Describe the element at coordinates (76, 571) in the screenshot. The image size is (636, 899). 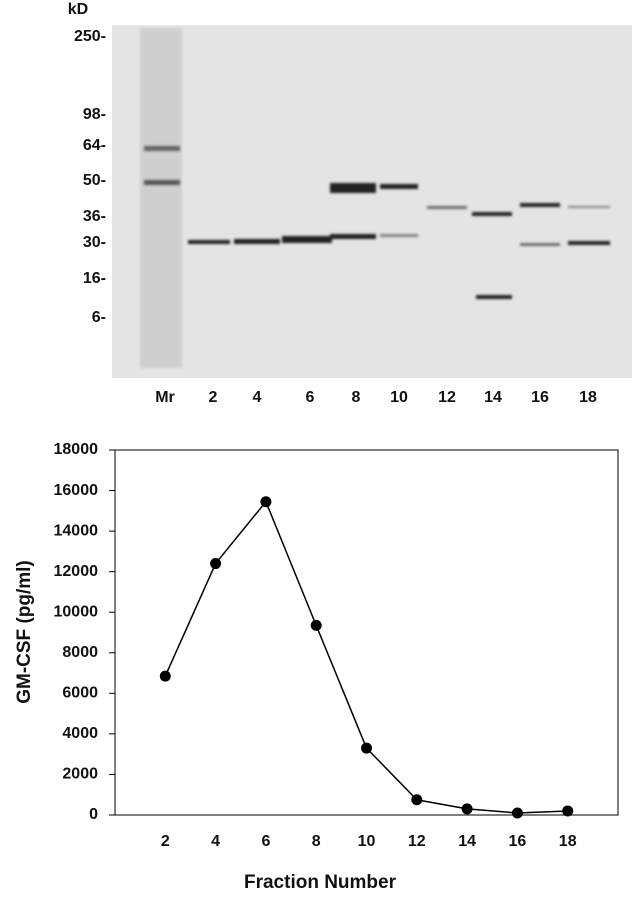
I see `y-tick-label: 12000` at that location.